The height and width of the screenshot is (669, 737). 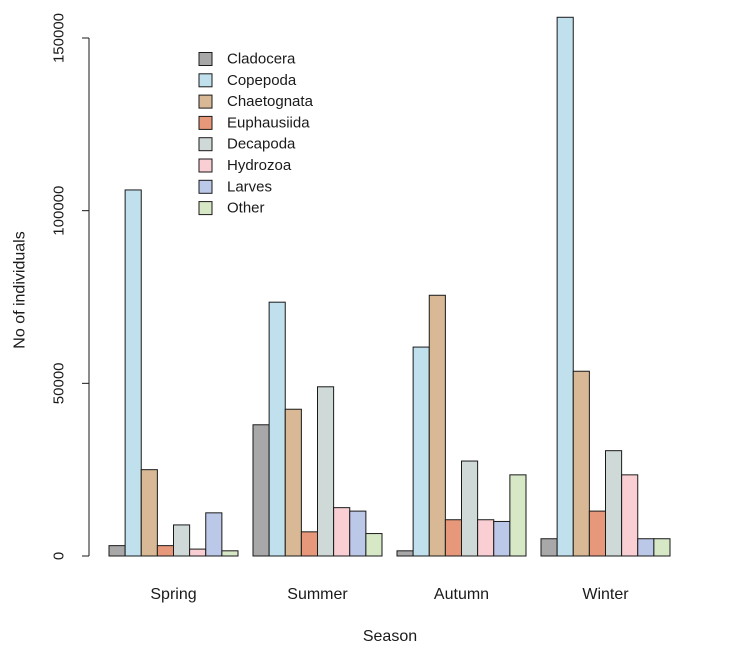 I want to click on bar-copepoda-autumn, so click(x=421, y=451).